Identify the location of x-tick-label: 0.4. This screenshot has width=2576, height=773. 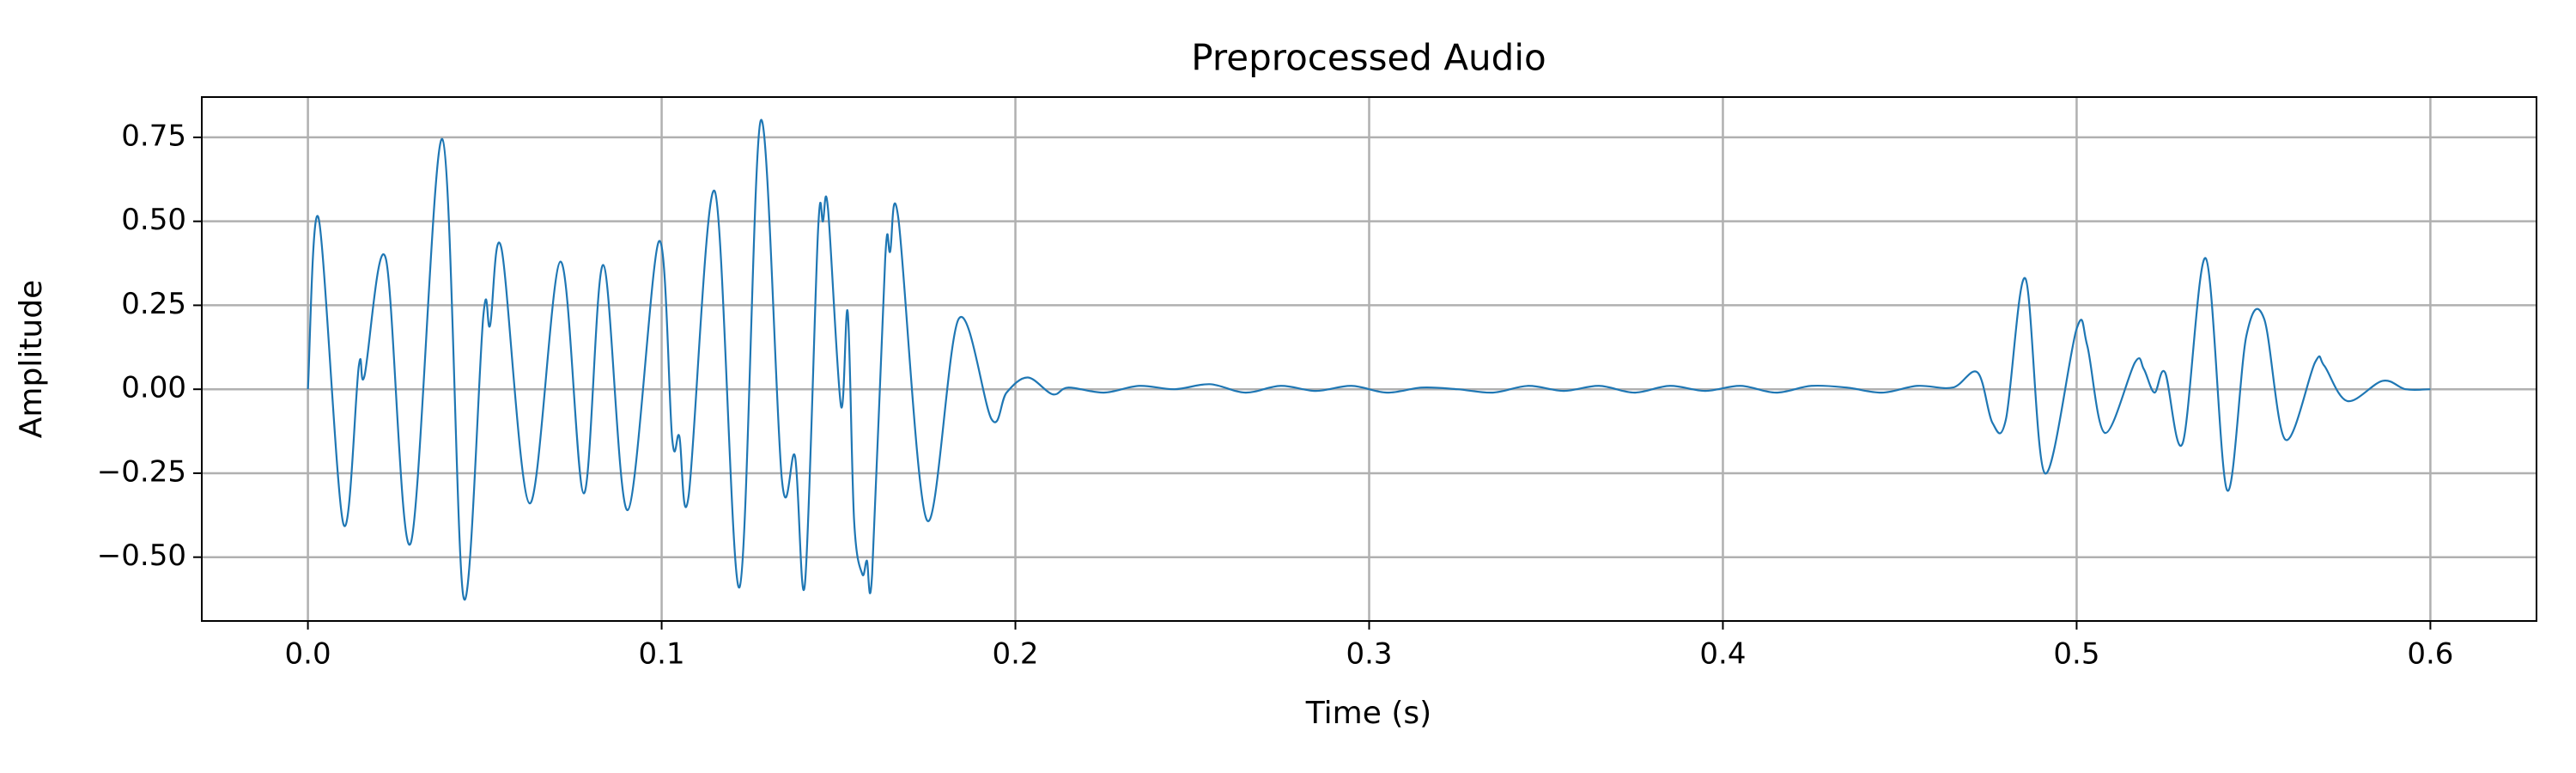
(1722, 654).